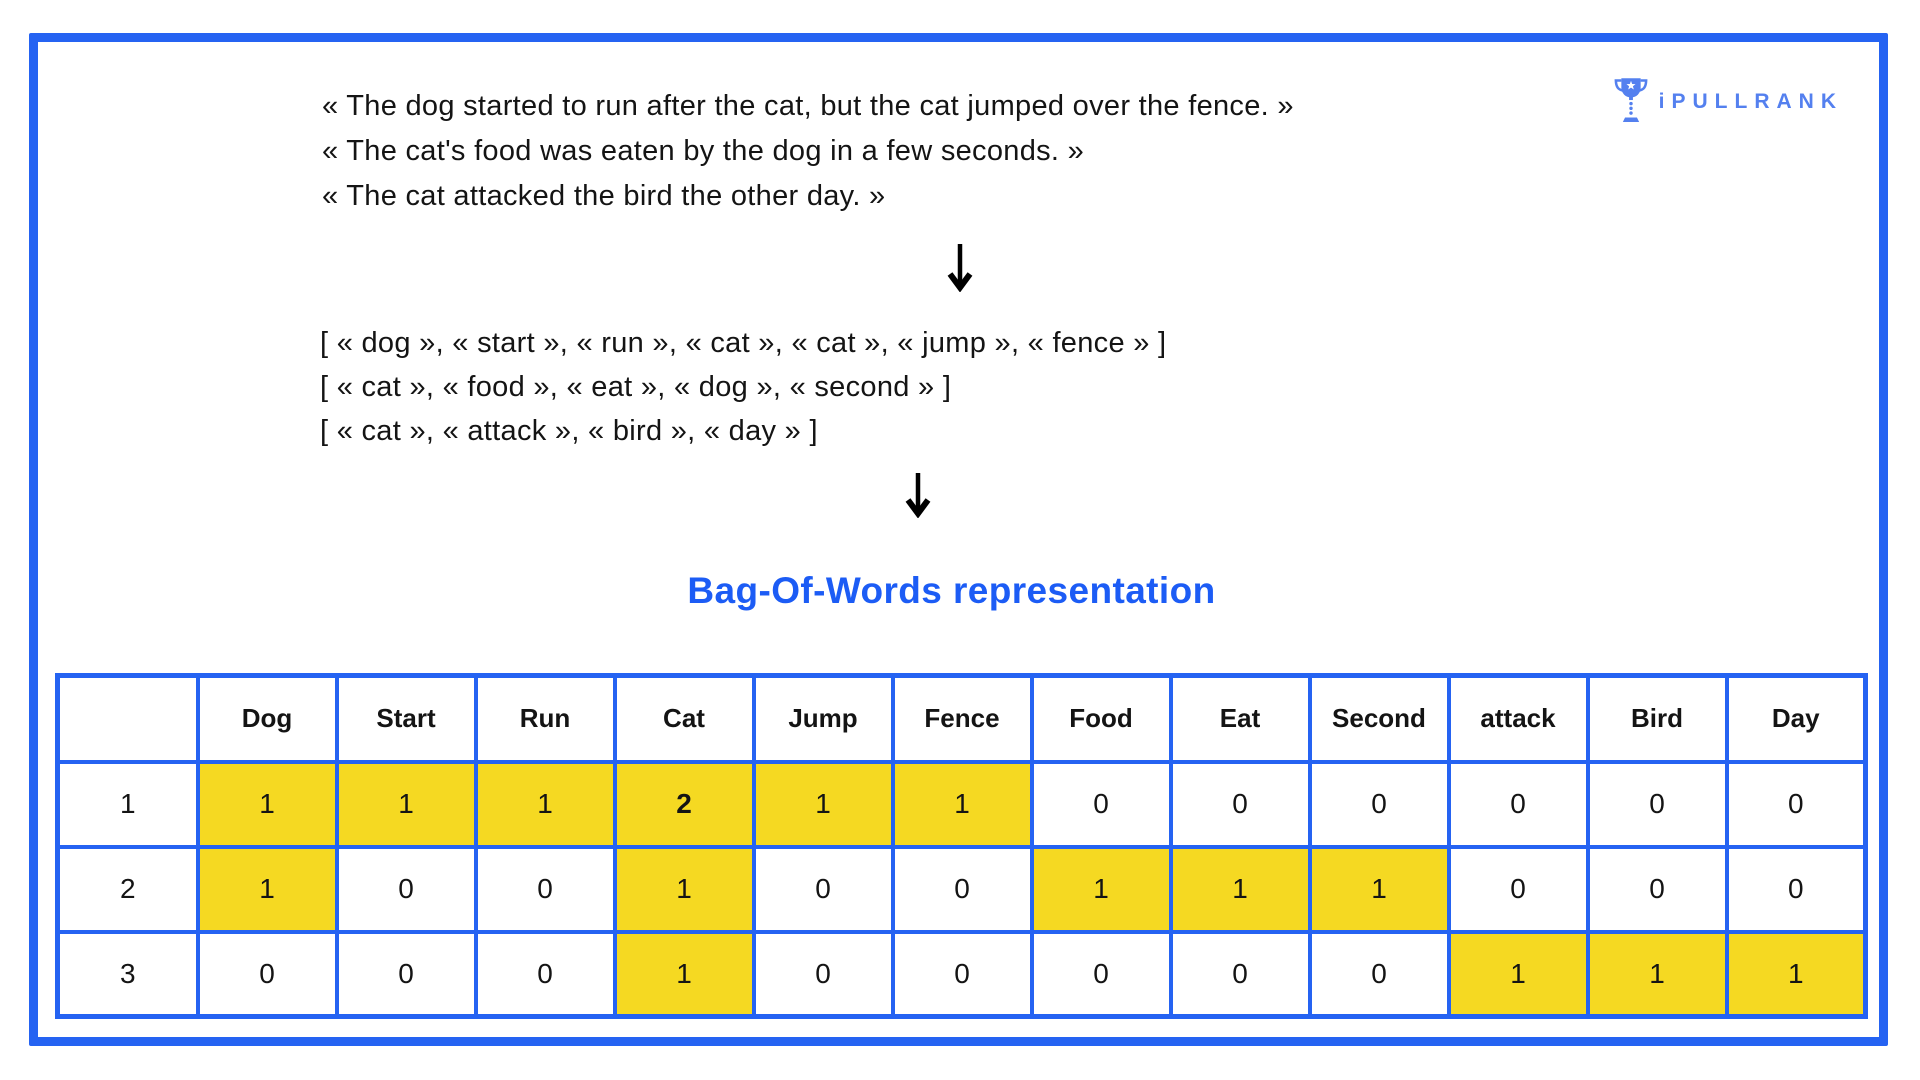 Image resolution: width=1920 pixels, height=1080 pixels. Describe the element at coordinates (1796, 718) in the screenshot. I see `column-header: Day` at that location.